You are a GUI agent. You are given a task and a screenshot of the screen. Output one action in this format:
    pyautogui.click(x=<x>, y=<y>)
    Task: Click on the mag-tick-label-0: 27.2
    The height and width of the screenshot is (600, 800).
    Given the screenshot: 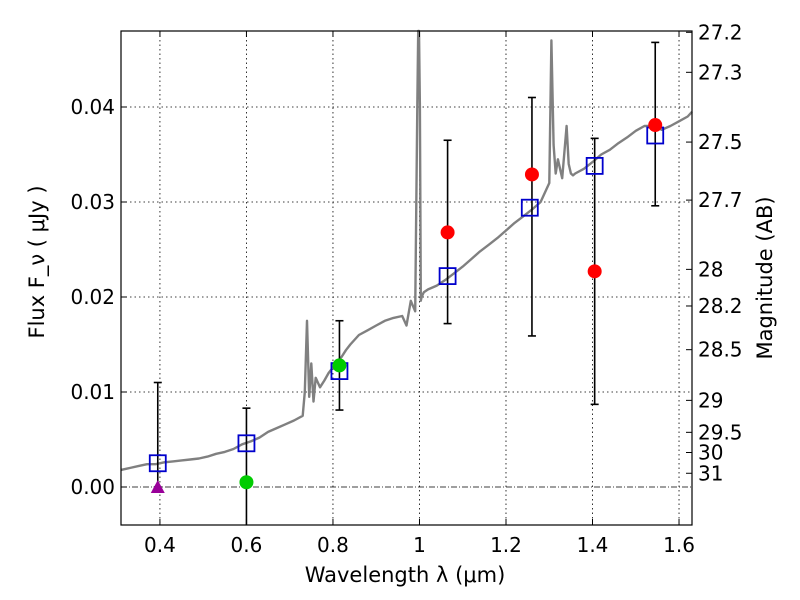 What is the action you would take?
    pyautogui.click(x=720, y=32)
    